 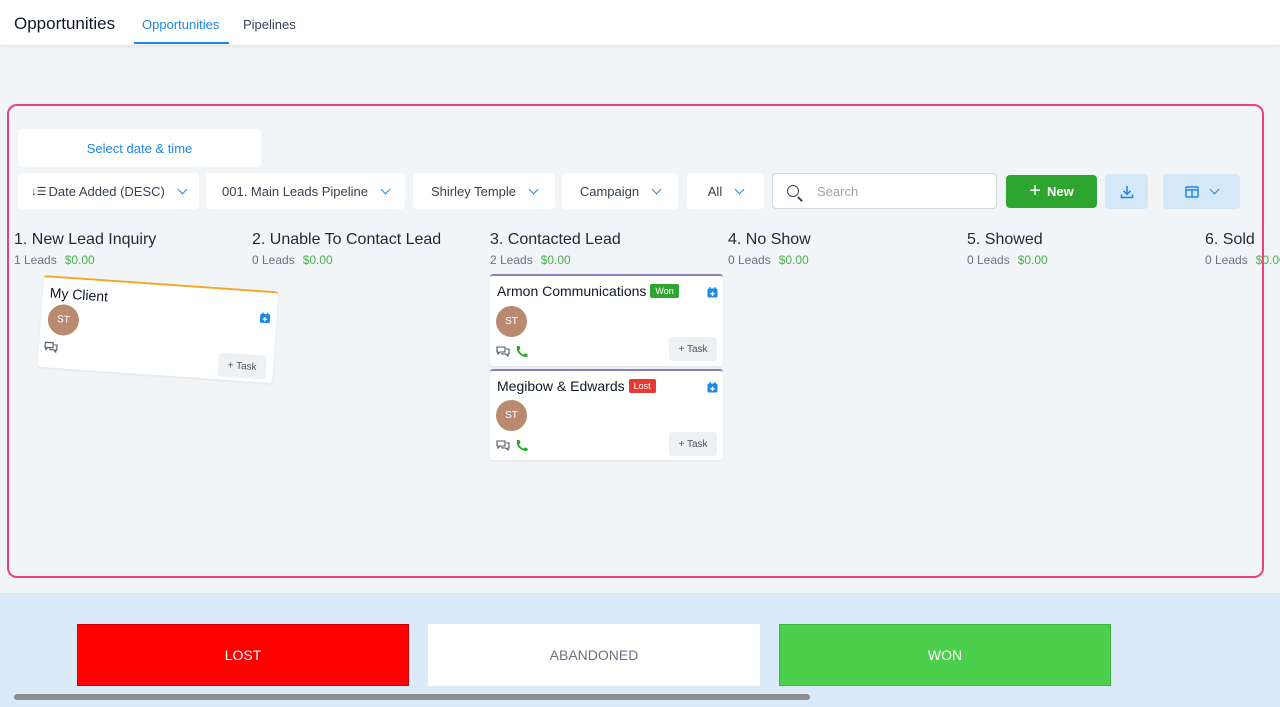 I want to click on date-range-picker: Select date & time, so click(x=139, y=148).